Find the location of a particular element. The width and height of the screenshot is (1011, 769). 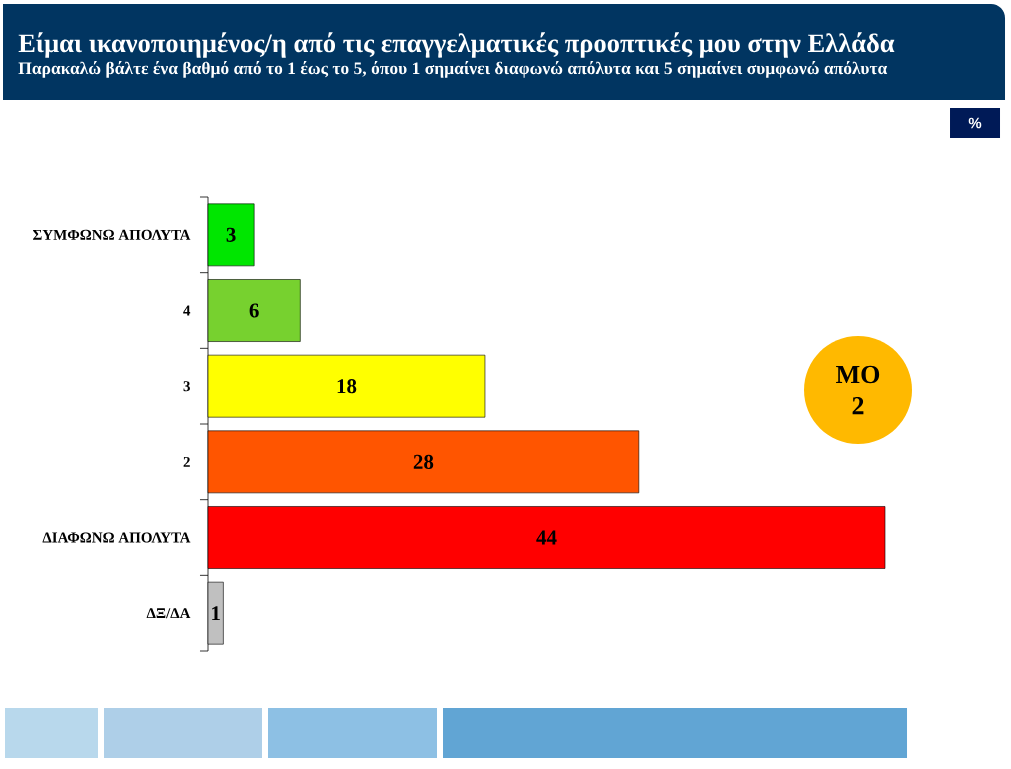

data-label: 18 is located at coordinates (347, 386).